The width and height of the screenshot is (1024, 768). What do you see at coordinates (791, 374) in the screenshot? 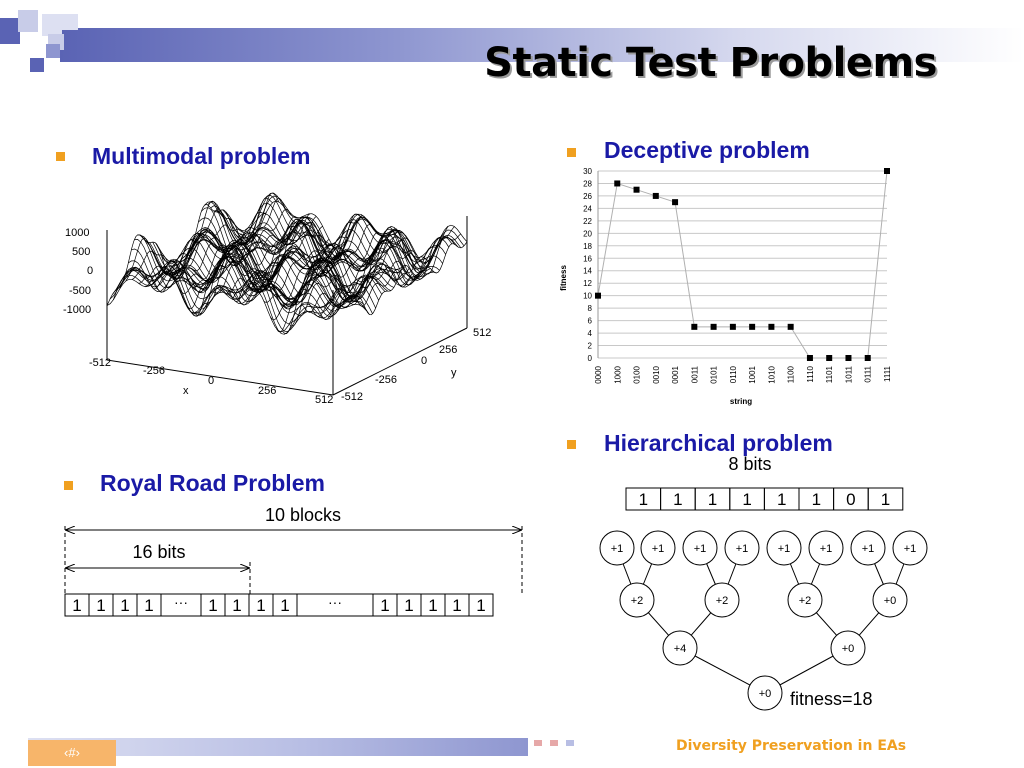
I see `chart-x-tick: 1100` at bounding box center [791, 374].